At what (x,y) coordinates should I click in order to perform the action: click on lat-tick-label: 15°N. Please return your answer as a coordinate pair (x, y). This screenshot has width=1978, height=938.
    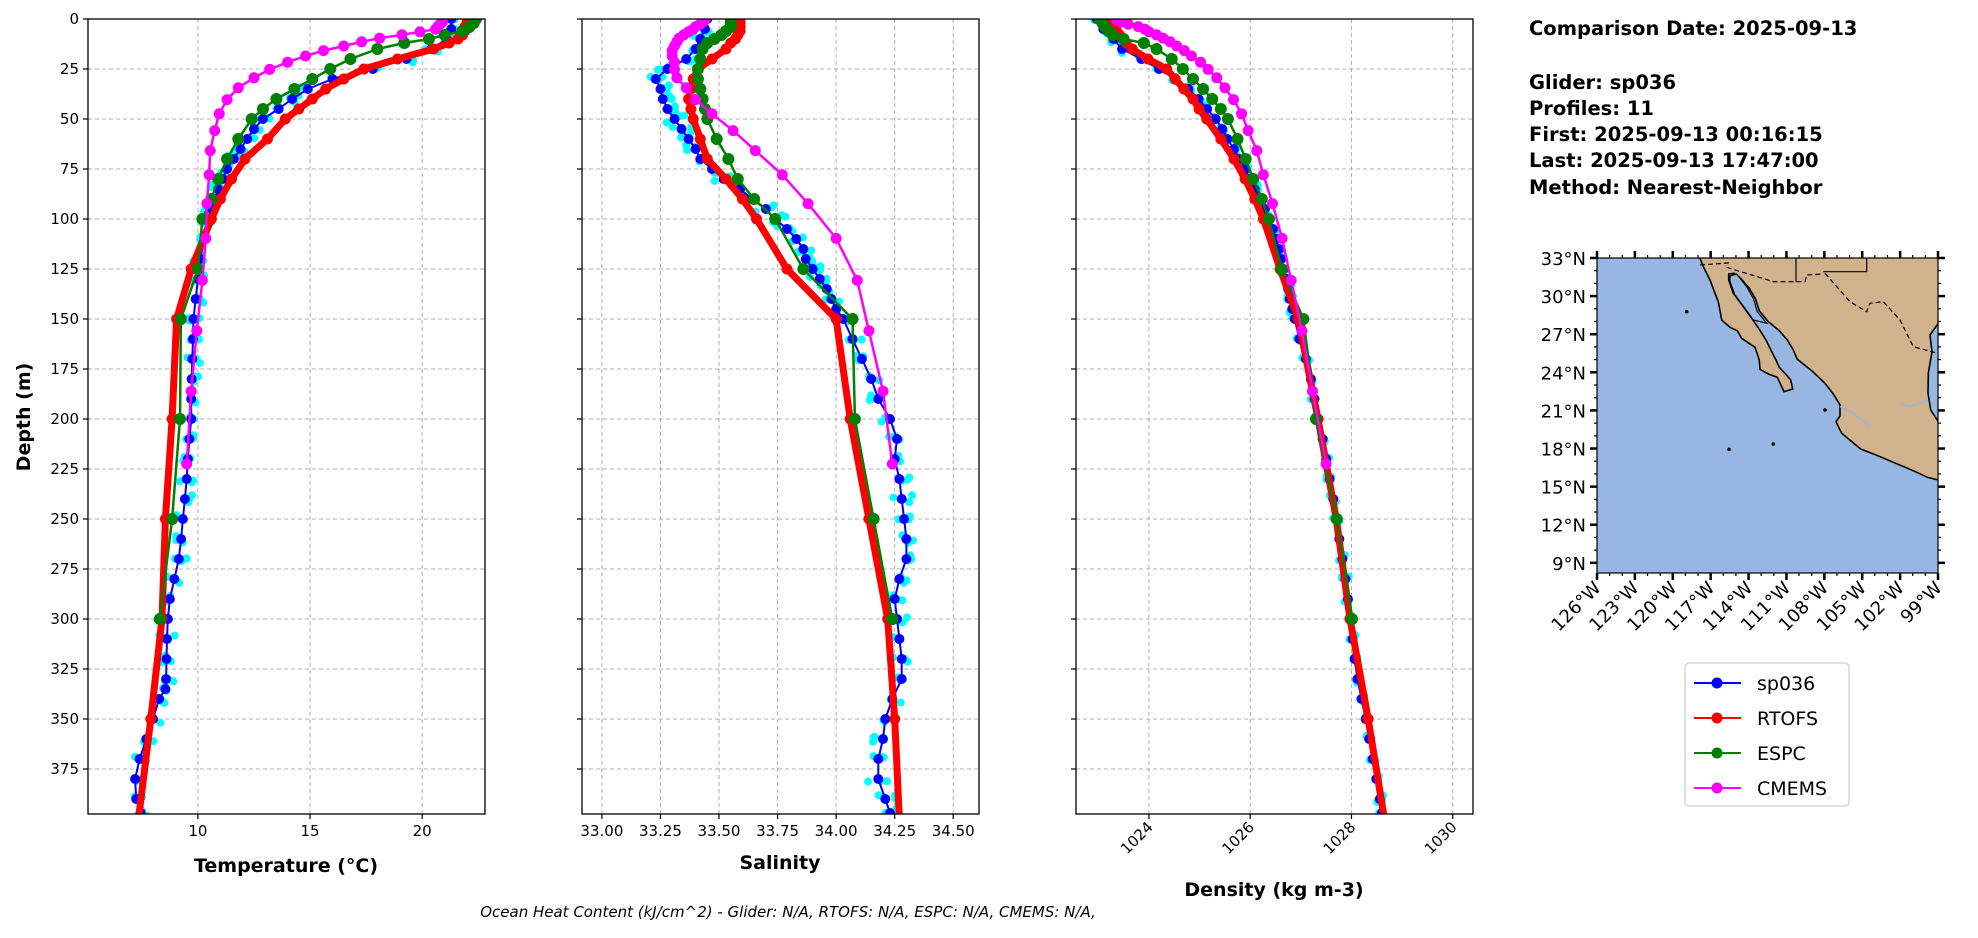
    Looking at the image, I should click on (1563, 488).